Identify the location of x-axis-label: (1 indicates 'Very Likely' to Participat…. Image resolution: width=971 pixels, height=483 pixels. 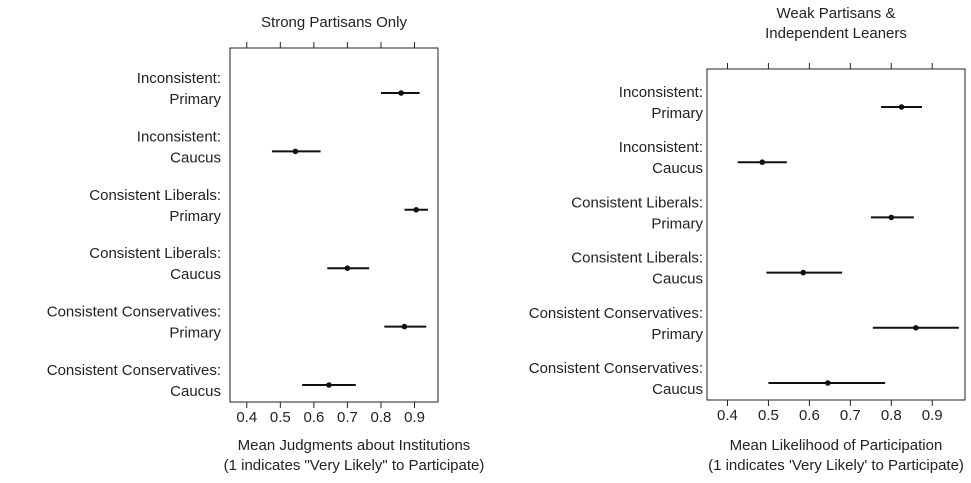
(836, 465).